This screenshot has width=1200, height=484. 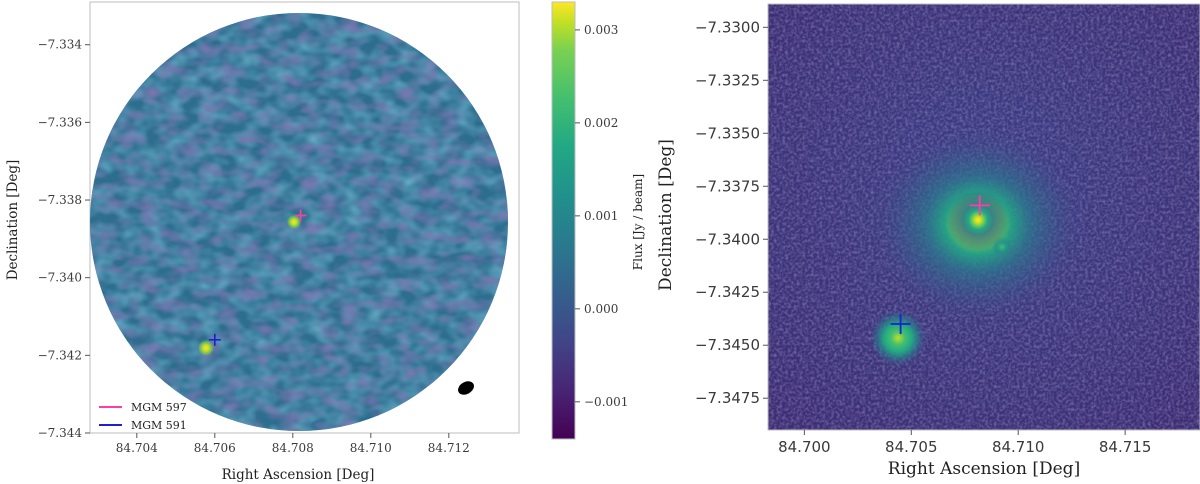 What do you see at coordinates (60, 278) in the screenshot?
I see `left-y-tick-label: −7.340` at bounding box center [60, 278].